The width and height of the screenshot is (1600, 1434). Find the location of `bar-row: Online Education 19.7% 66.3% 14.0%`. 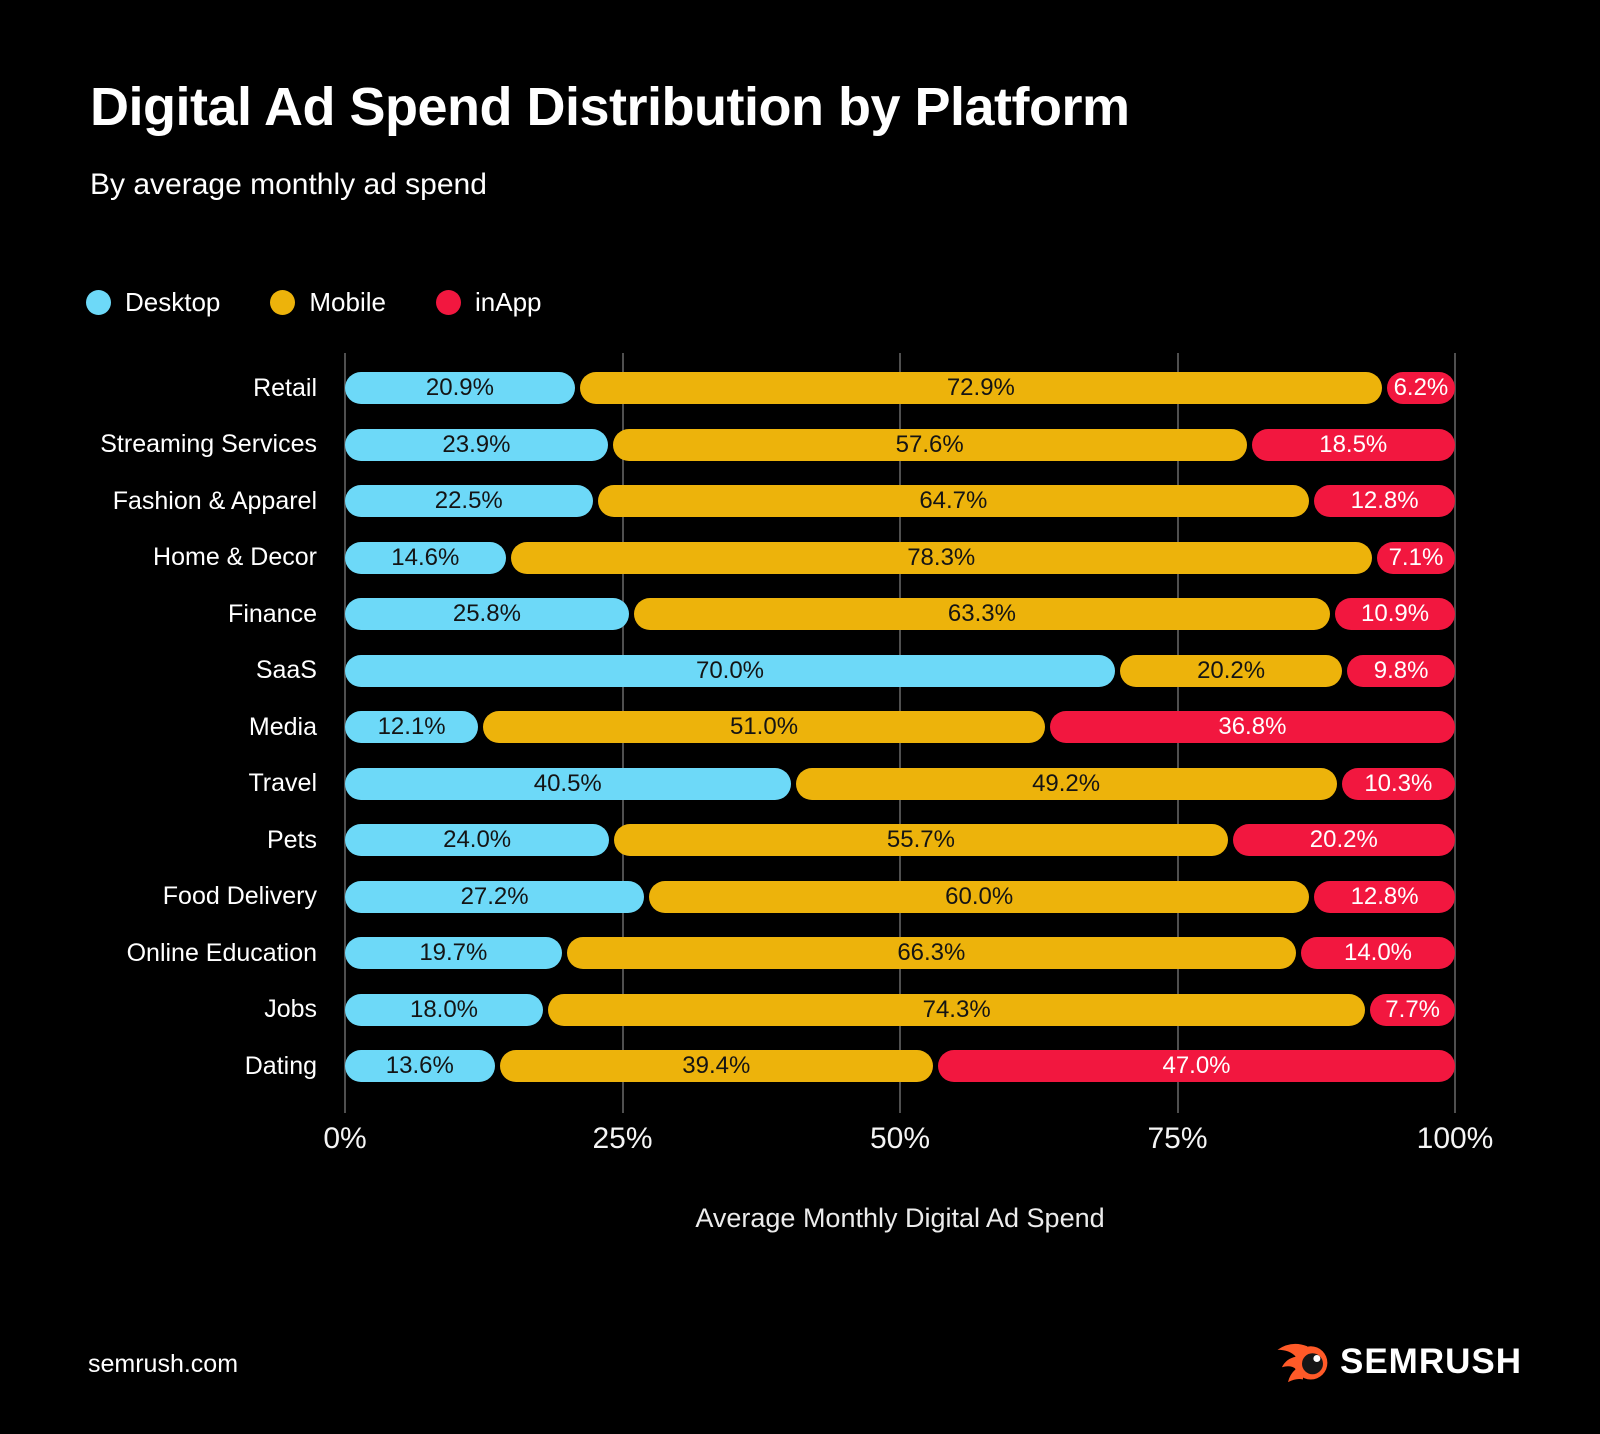

bar-row: Online Education 19.7% 66.3% 14.0% is located at coordinates (791, 953).